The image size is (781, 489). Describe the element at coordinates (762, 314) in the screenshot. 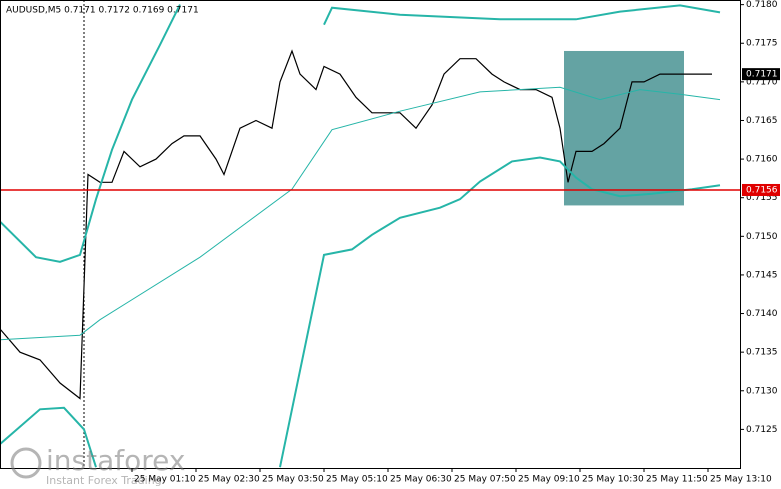

I see `y-tick-label: 0.7140` at that location.